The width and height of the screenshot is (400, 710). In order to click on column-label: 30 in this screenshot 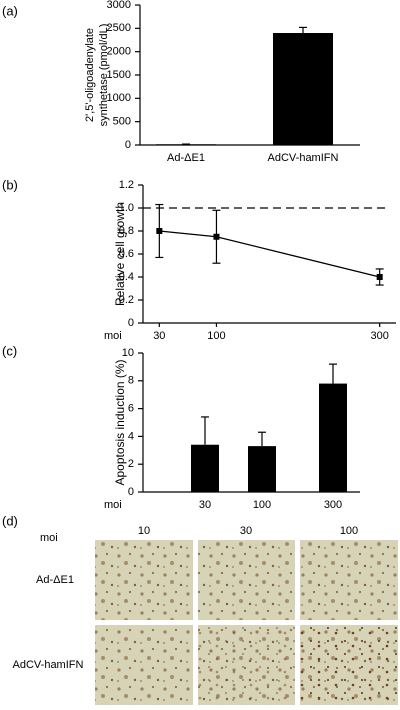, I will do `click(246, 531)`.